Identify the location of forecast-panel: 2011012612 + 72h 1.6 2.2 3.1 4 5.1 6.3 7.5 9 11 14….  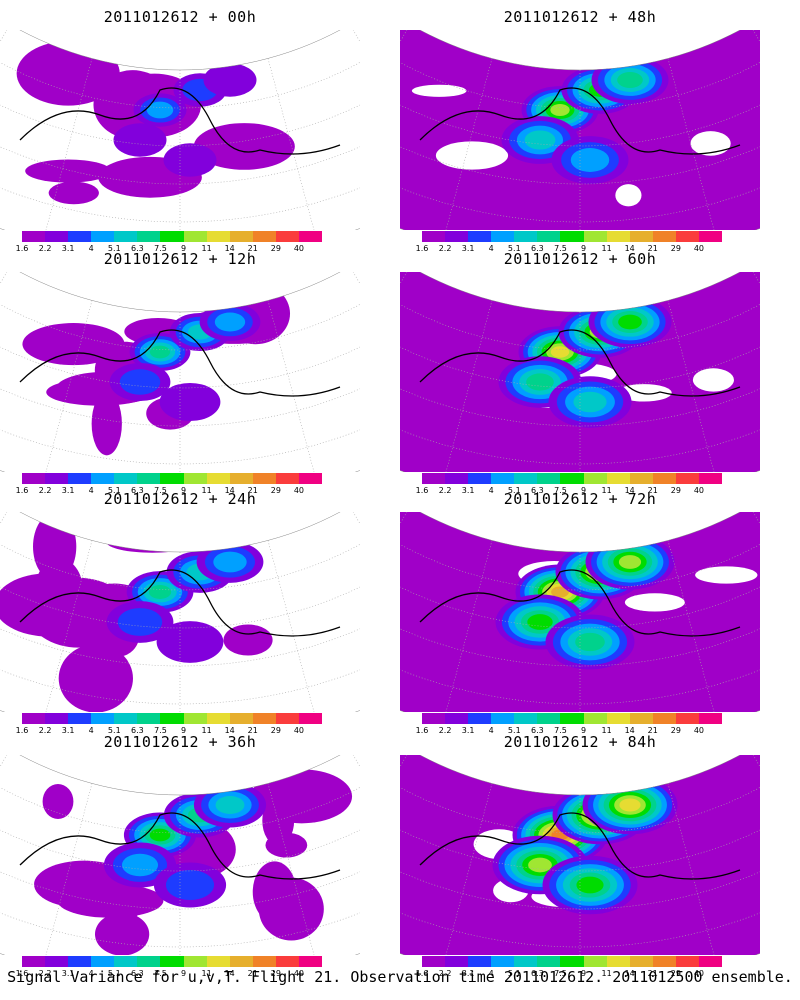
(580, 615).